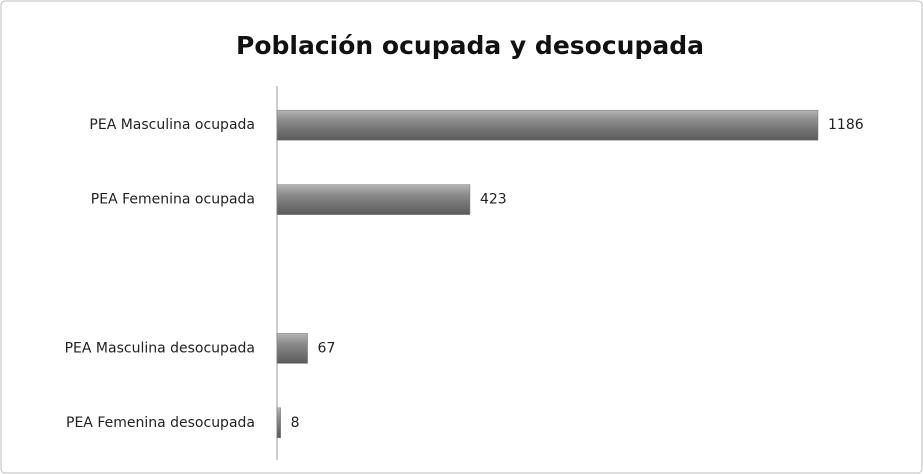 The height and width of the screenshot is (474, 923). I want to click on y-tick-label: PEA Femenina ocupada, so click(173, 200).